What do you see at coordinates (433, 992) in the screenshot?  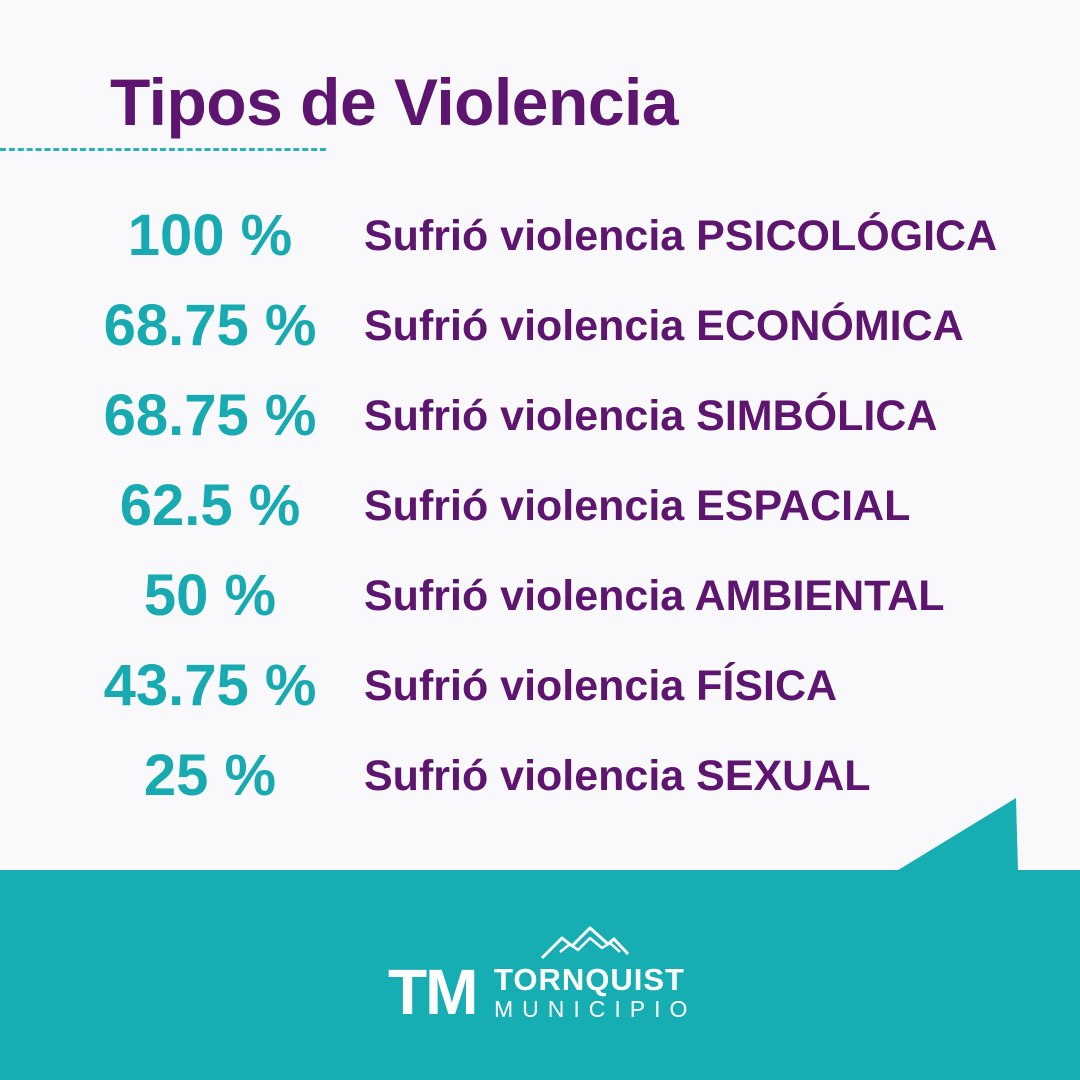 I see `logo-mark: TM` at bounding box center [433, 992].